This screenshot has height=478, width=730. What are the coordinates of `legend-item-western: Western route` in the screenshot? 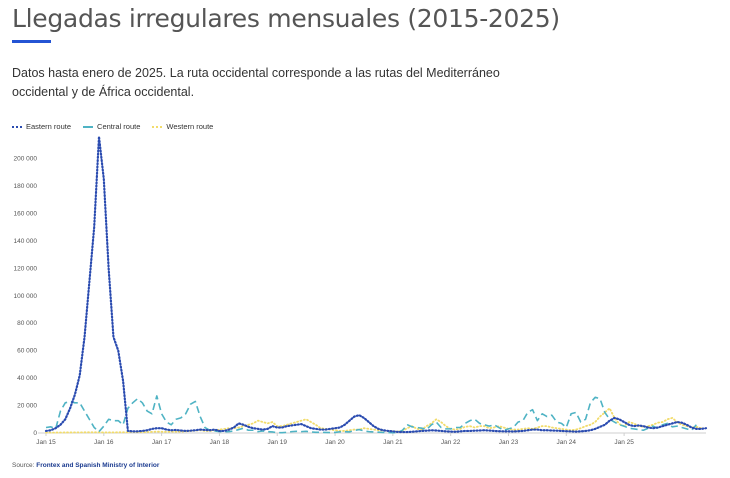 It's located at (182, 126).